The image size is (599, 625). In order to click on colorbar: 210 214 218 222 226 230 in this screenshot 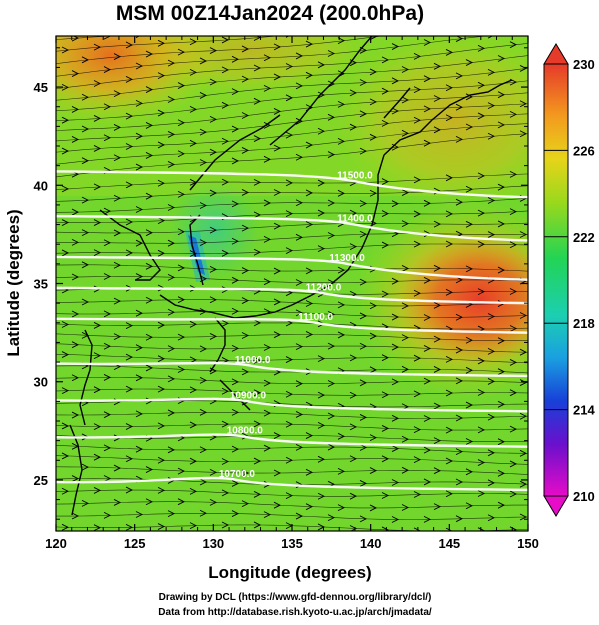, I will do `click(569, 280)`.